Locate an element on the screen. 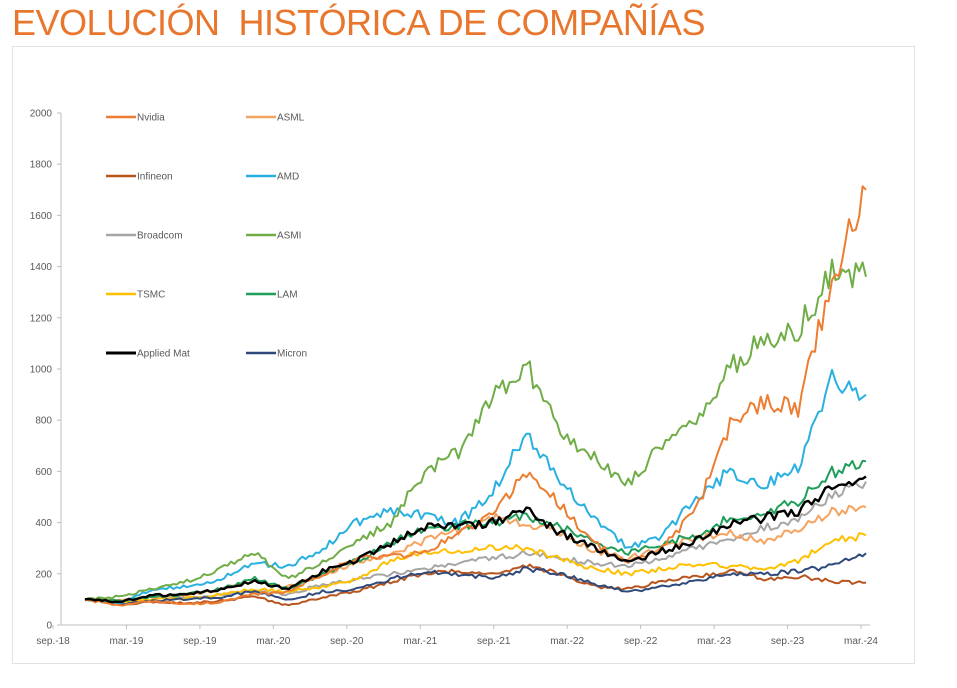 The width and height of the screenshot is (957, 688). x-tick-label: sep.-21 is located at coordinates (494, 641).